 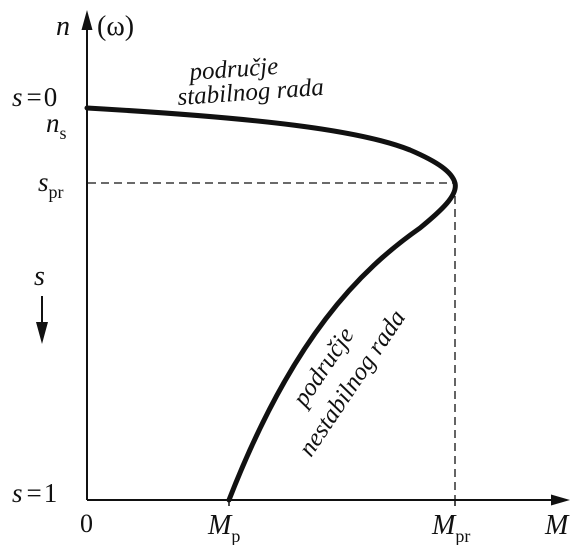 What do you see at coordinates (223, 527) in the screenshot?
I see `starting-torque-label: Mp` at bounding box center [223, 527].